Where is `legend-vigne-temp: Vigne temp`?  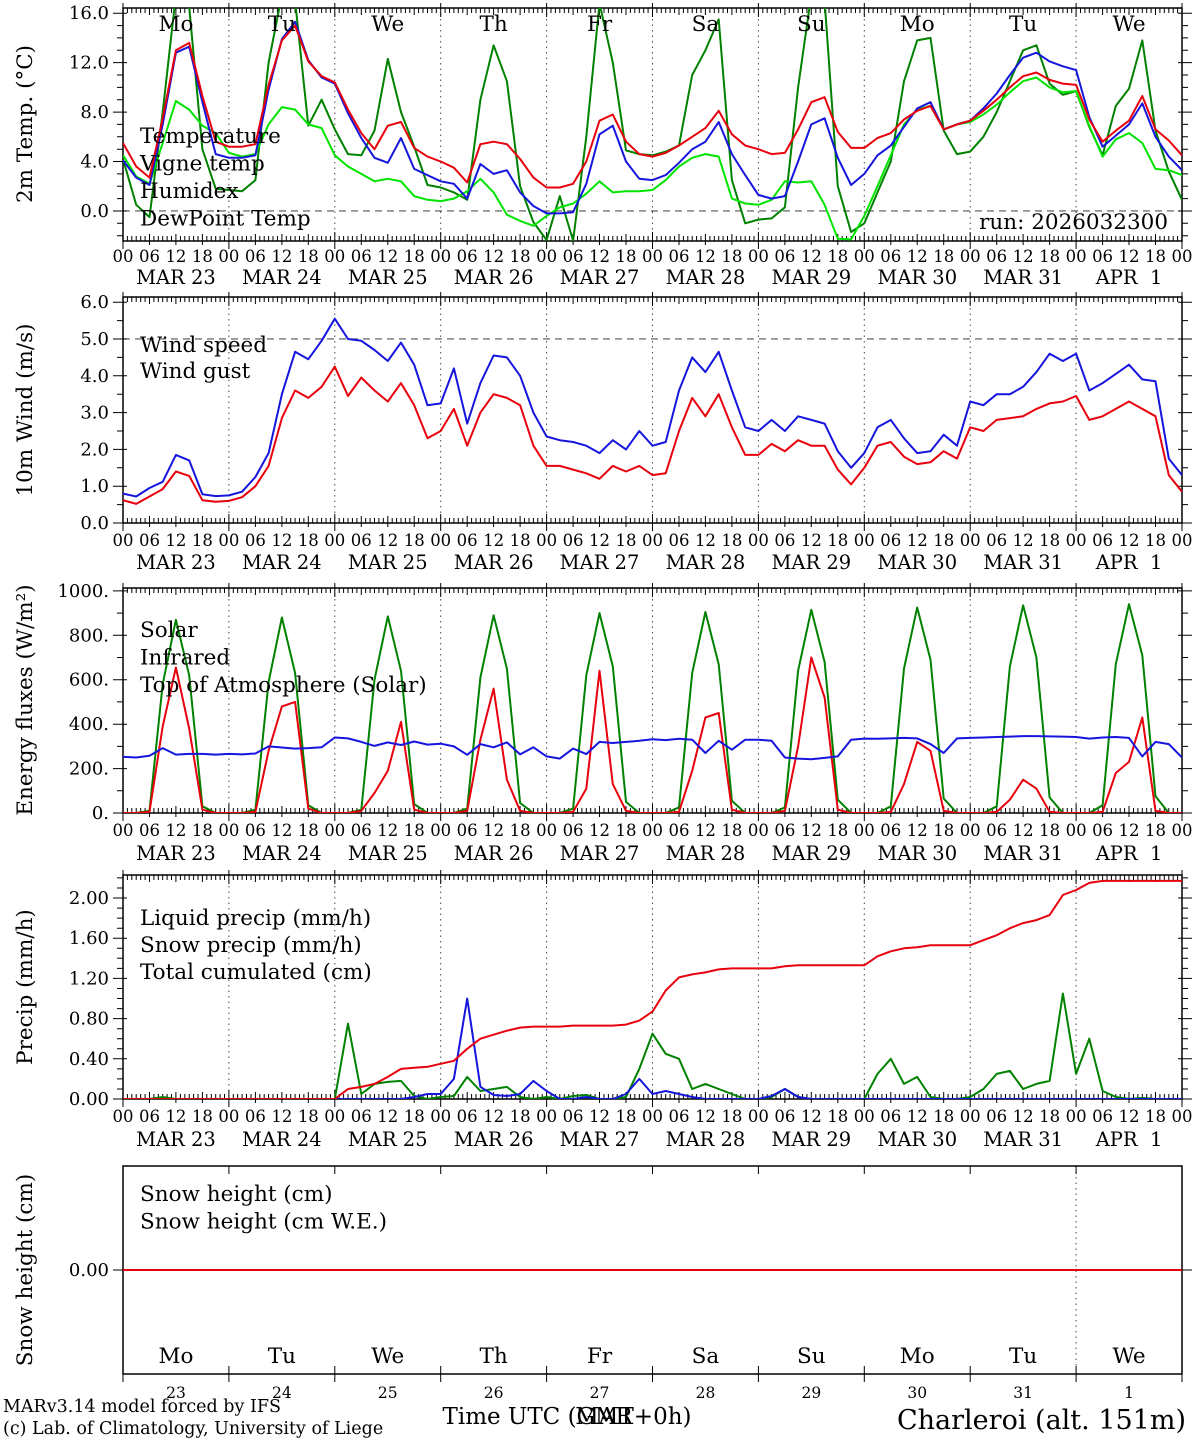 legend-vigne-temp: Vigne temp is located at coordinates (202, 164).